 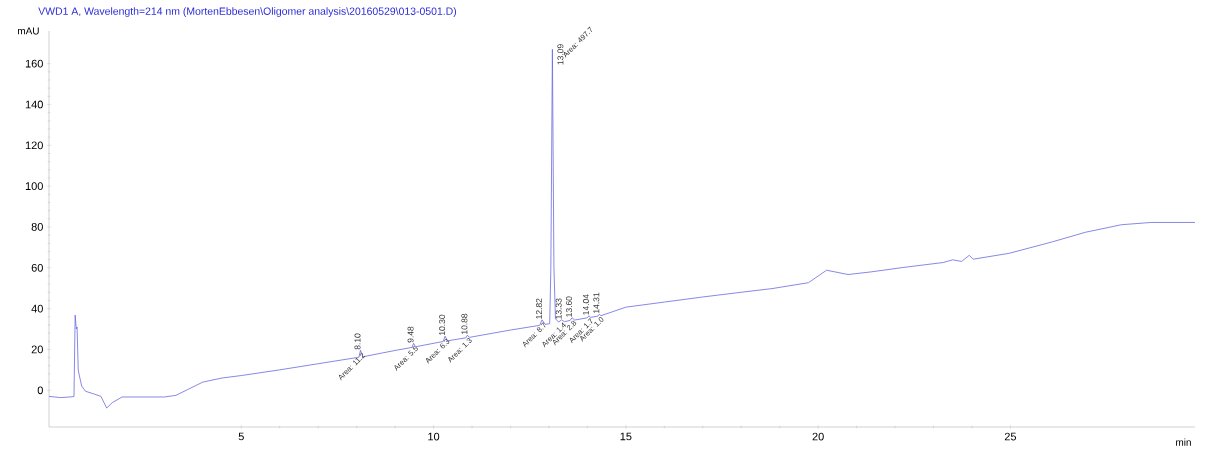 I want to click on annotation: 14.04, so click(x=585, y=304).